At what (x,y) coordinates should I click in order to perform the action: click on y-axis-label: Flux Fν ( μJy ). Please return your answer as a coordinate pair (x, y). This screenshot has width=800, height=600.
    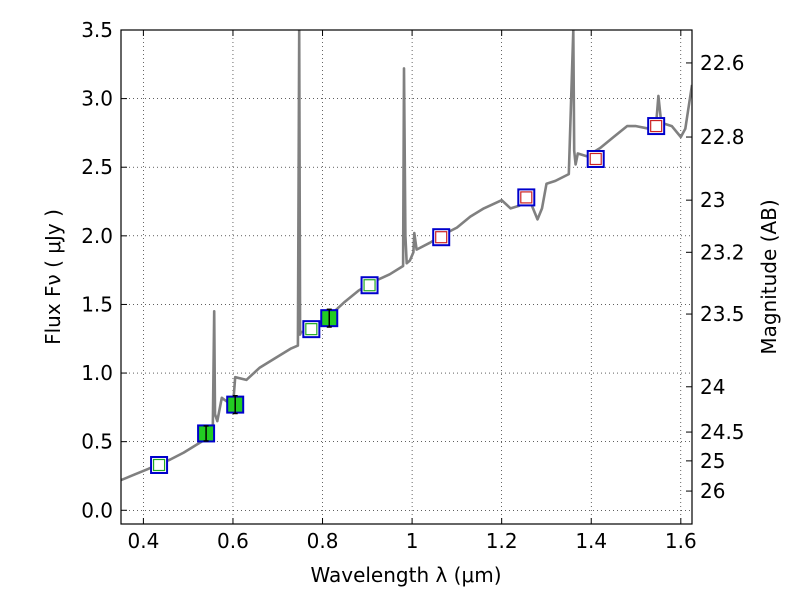
    Looking at the image, I should click on (53, 277).